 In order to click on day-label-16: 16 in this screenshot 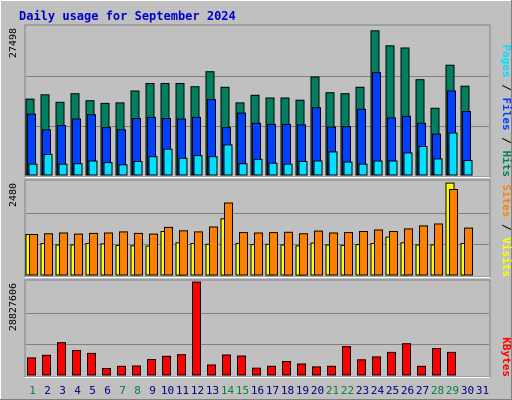, I will do `click(257, 390)`.